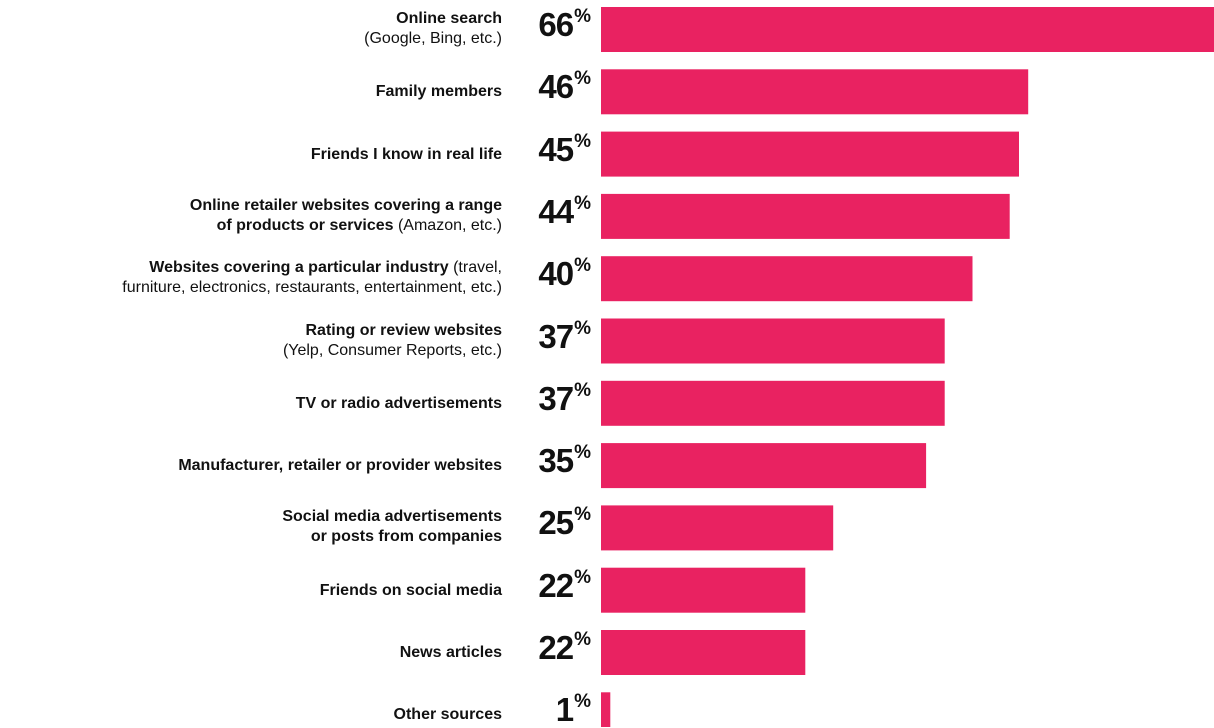 The width and height of the screenshot is (1214, 728). I want to click on category-label-10: Friends on social media, so click(411, 591).